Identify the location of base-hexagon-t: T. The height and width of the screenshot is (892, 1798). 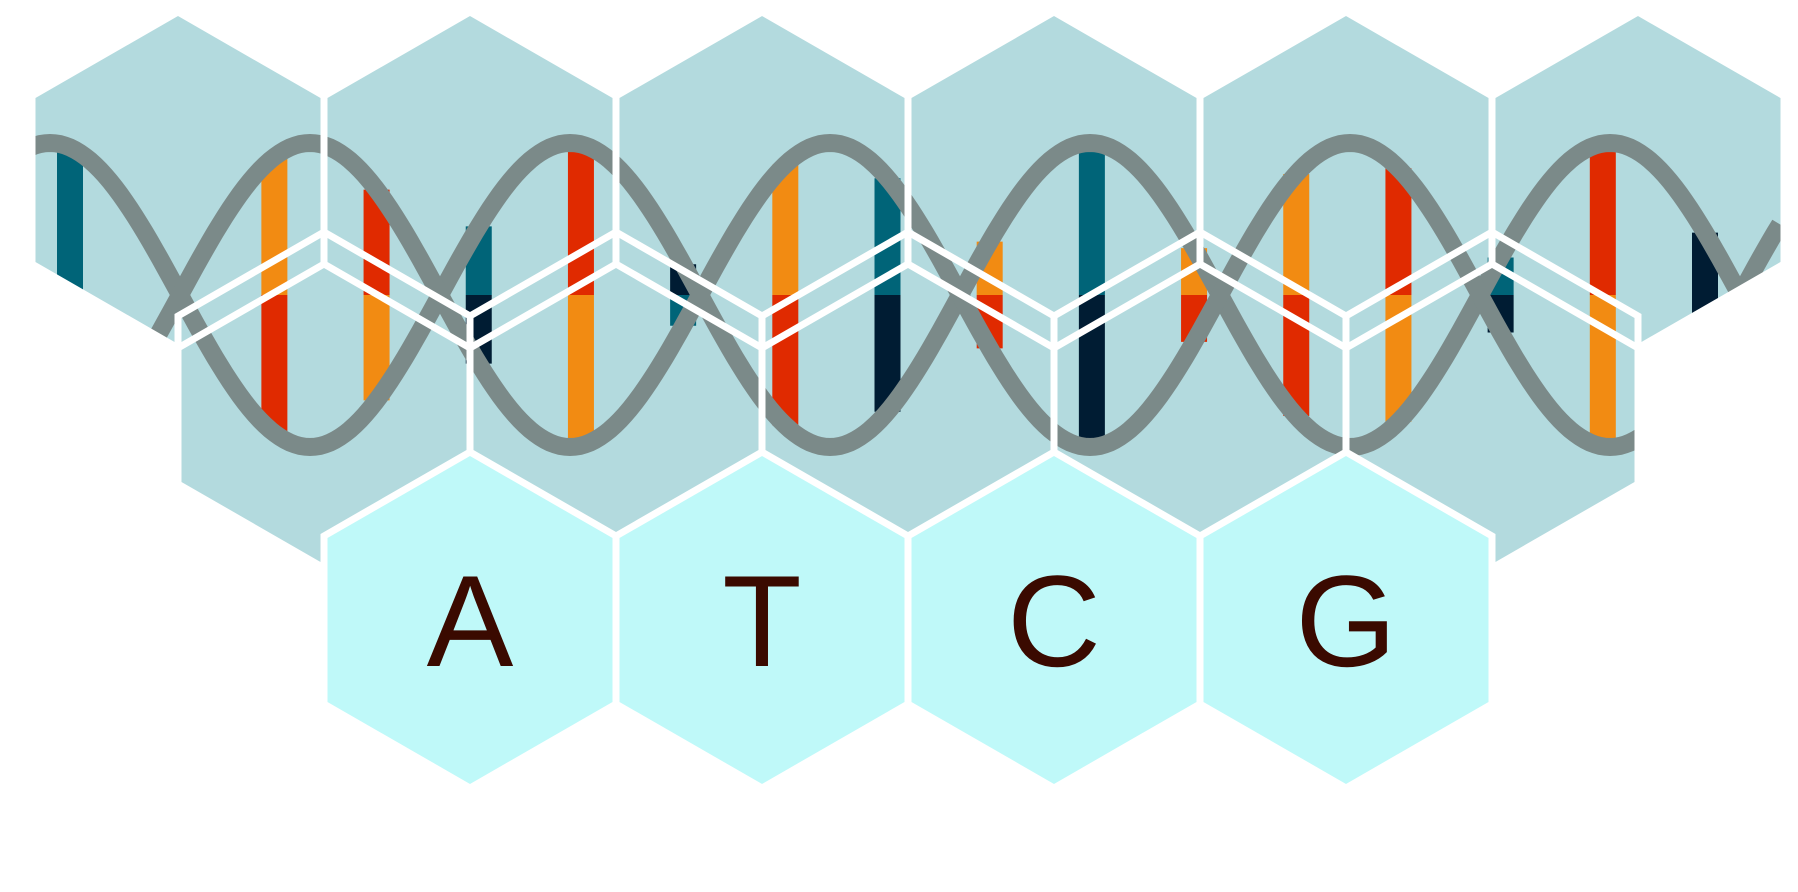
(762, 620).